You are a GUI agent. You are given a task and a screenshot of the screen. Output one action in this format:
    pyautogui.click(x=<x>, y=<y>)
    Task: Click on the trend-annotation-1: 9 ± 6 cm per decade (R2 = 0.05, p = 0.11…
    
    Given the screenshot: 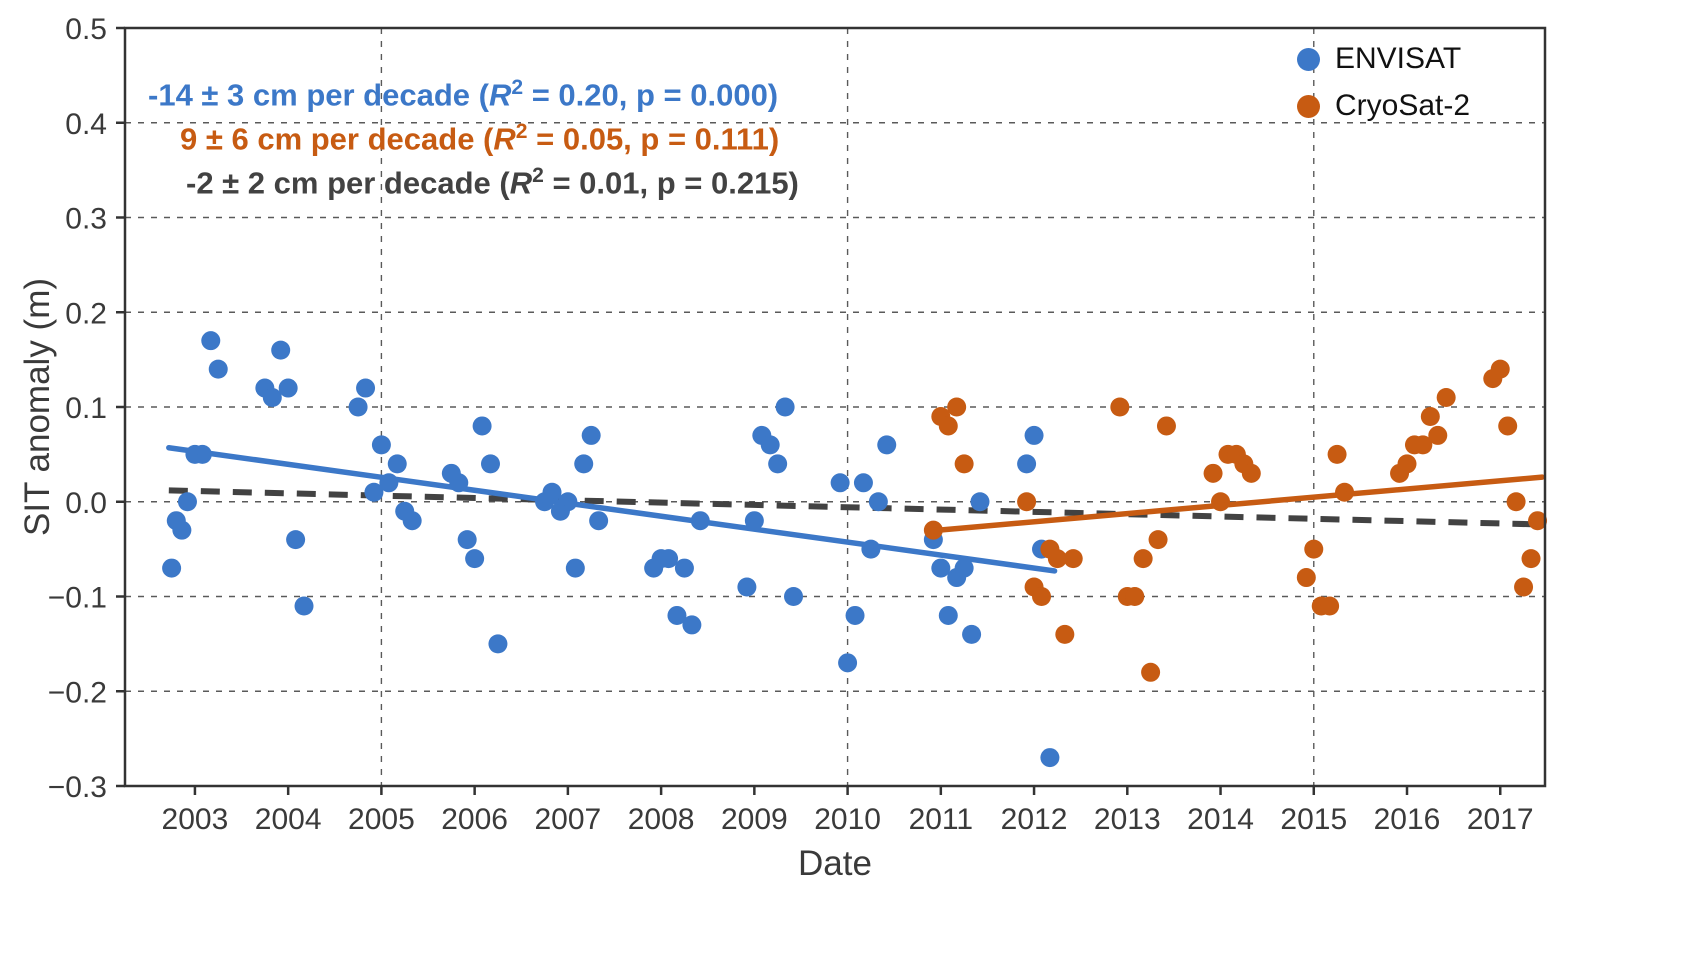 What is the action you would take?
    pyautogui.click(x=480, y=138)
    